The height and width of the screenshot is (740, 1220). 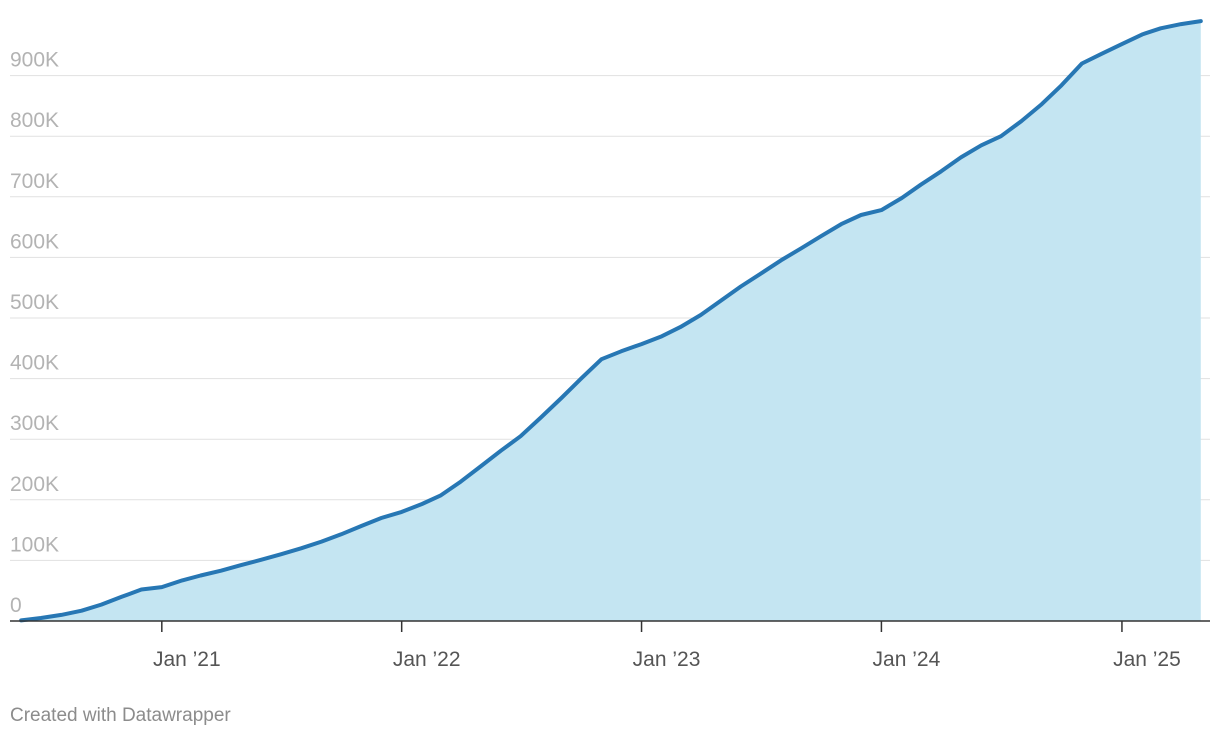 What do you see at coordinates (667, 659) in the screenshot?
I see `x-tick-label: Jan ’23` at bounding box center [667, 659].